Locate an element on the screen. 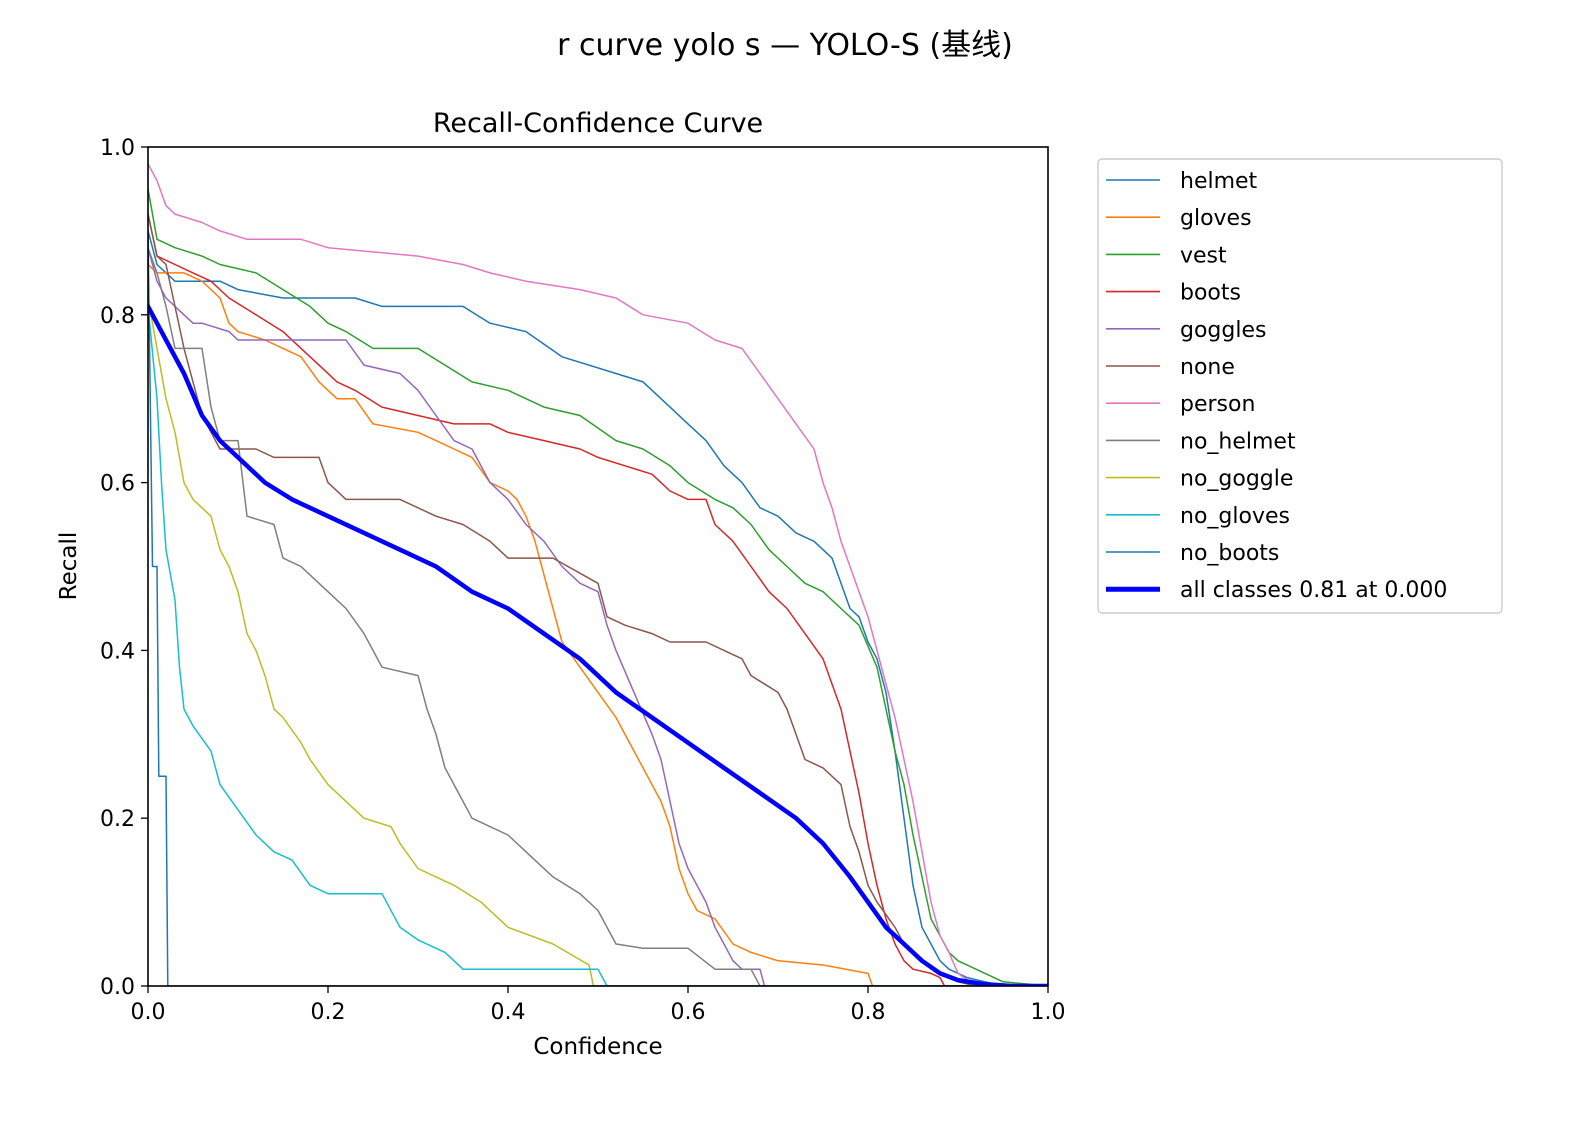  x-tick-label: 1.0 is located at coordinates (1048, 1012).